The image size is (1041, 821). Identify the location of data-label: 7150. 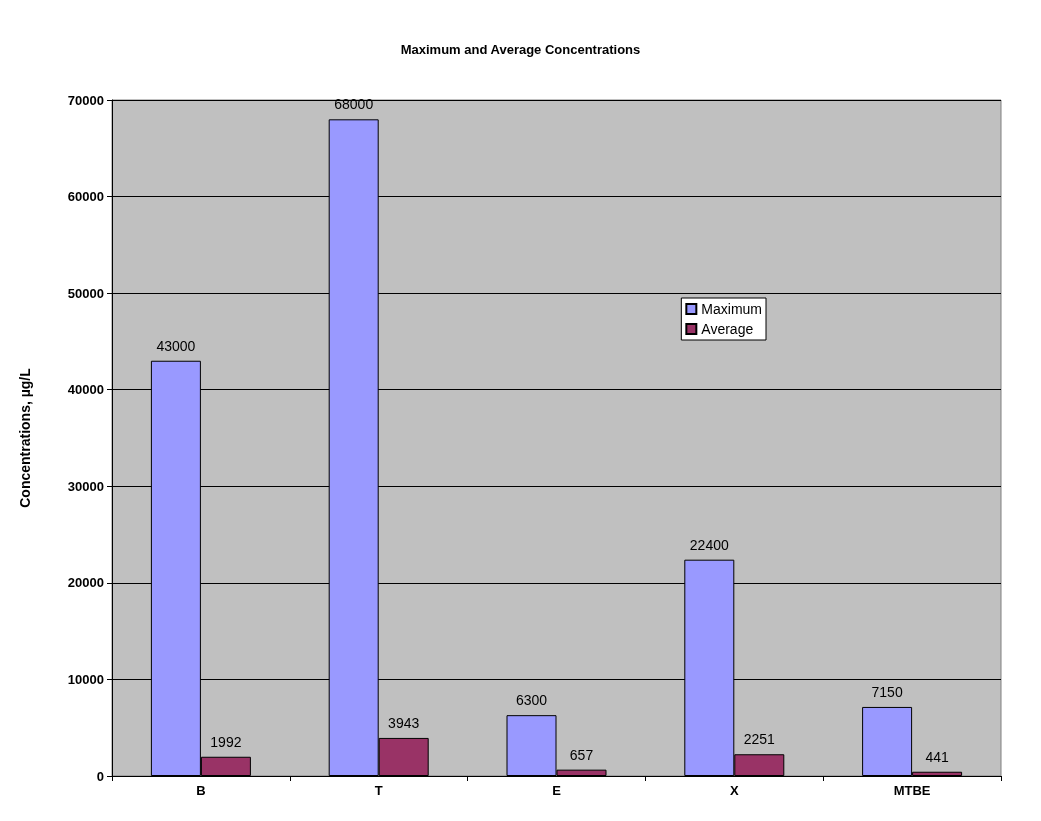
(887, 691).